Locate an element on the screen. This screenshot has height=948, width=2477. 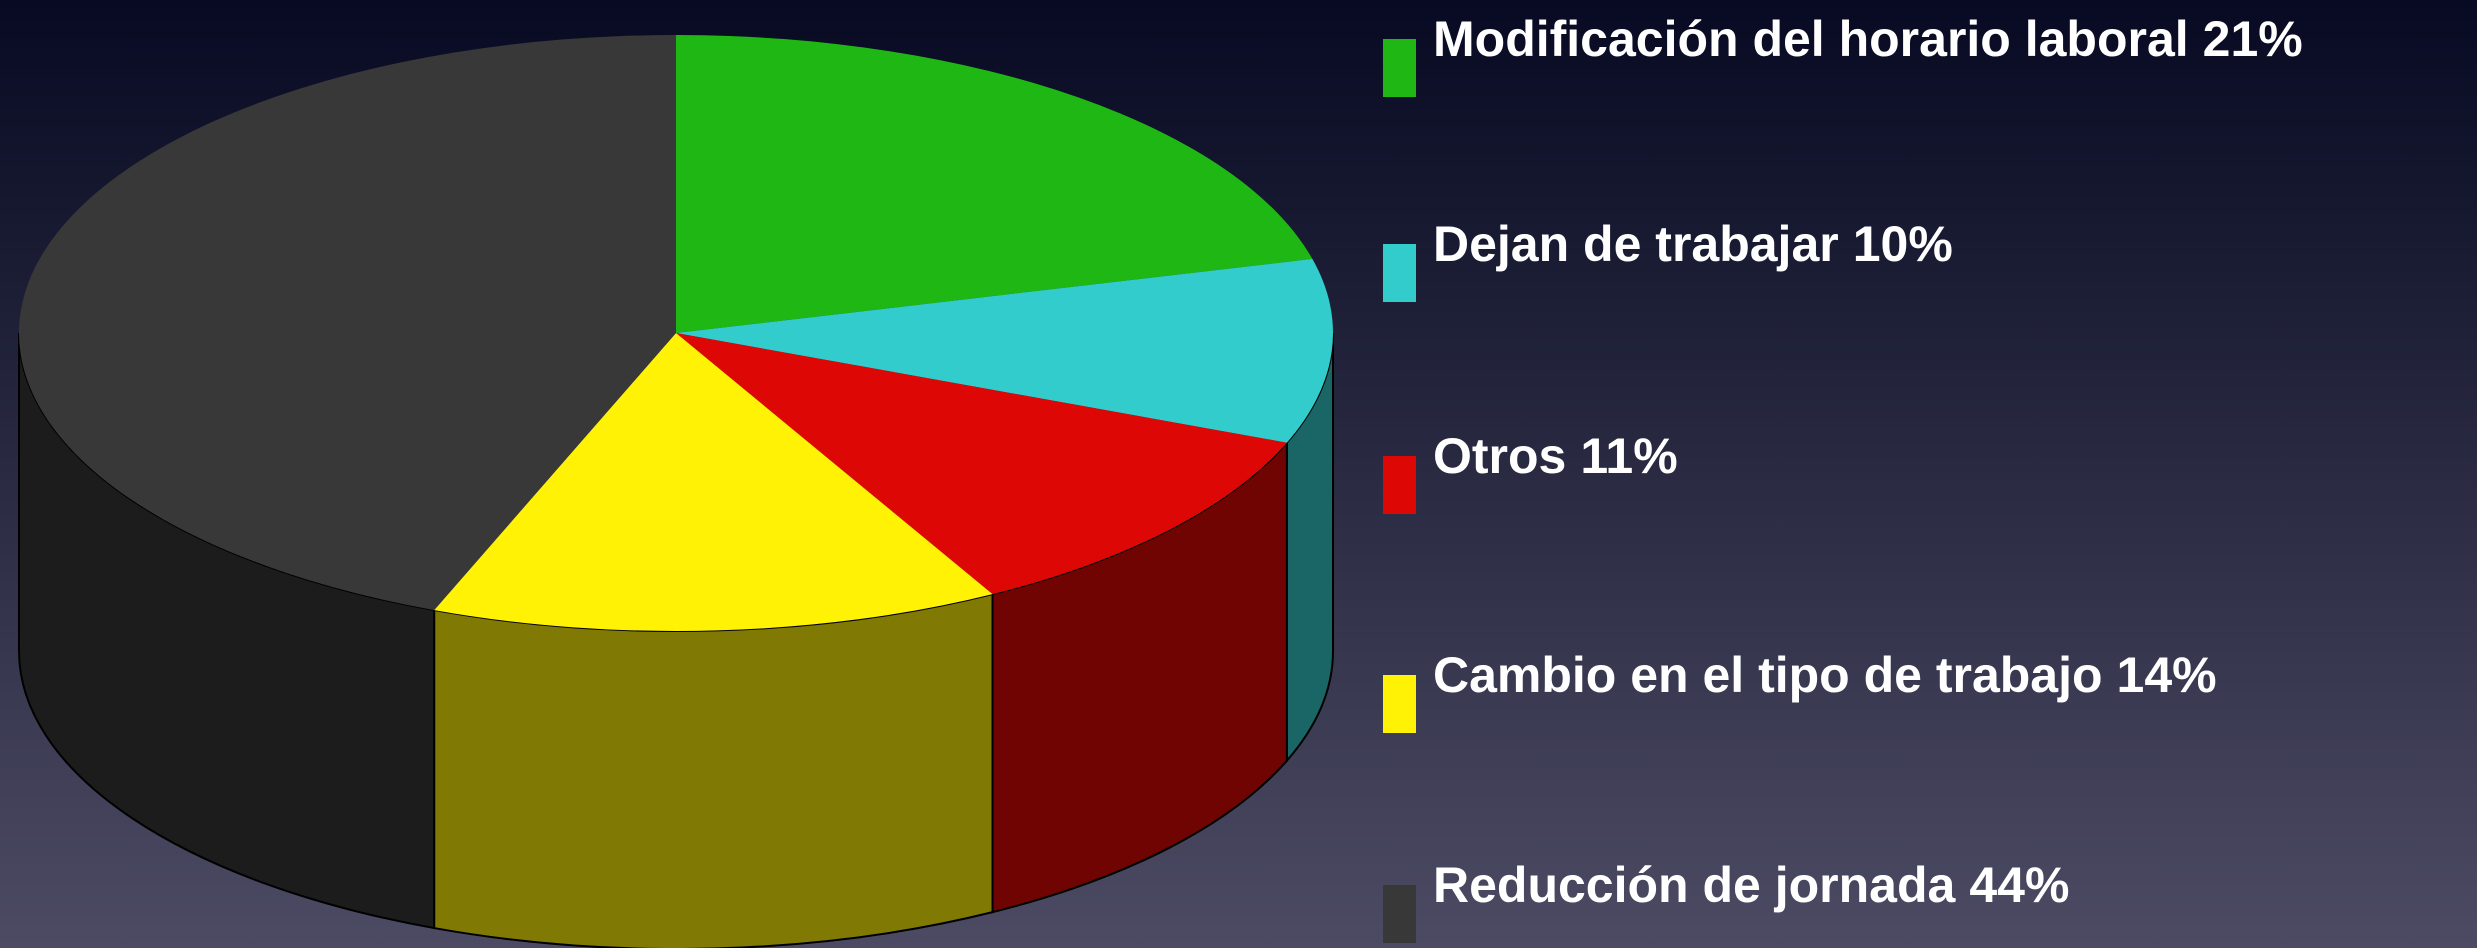
legend-value: 11% is located at coordinates (1628, 456).